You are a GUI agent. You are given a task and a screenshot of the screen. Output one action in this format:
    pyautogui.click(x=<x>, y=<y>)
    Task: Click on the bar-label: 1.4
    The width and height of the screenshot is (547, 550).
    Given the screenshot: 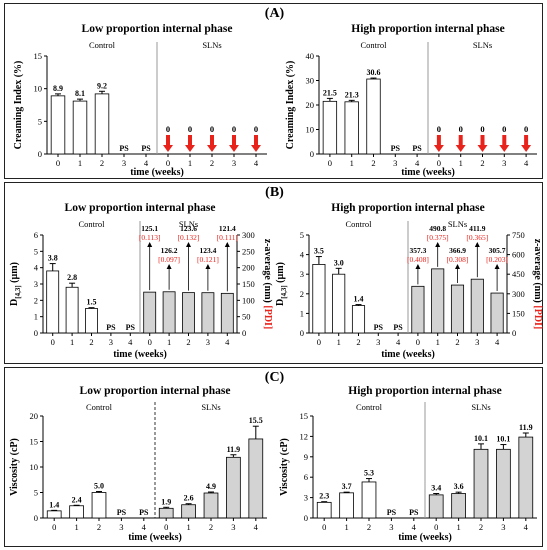 What is the action you would take?
    pyautogui.click(x=54, y=504)
    